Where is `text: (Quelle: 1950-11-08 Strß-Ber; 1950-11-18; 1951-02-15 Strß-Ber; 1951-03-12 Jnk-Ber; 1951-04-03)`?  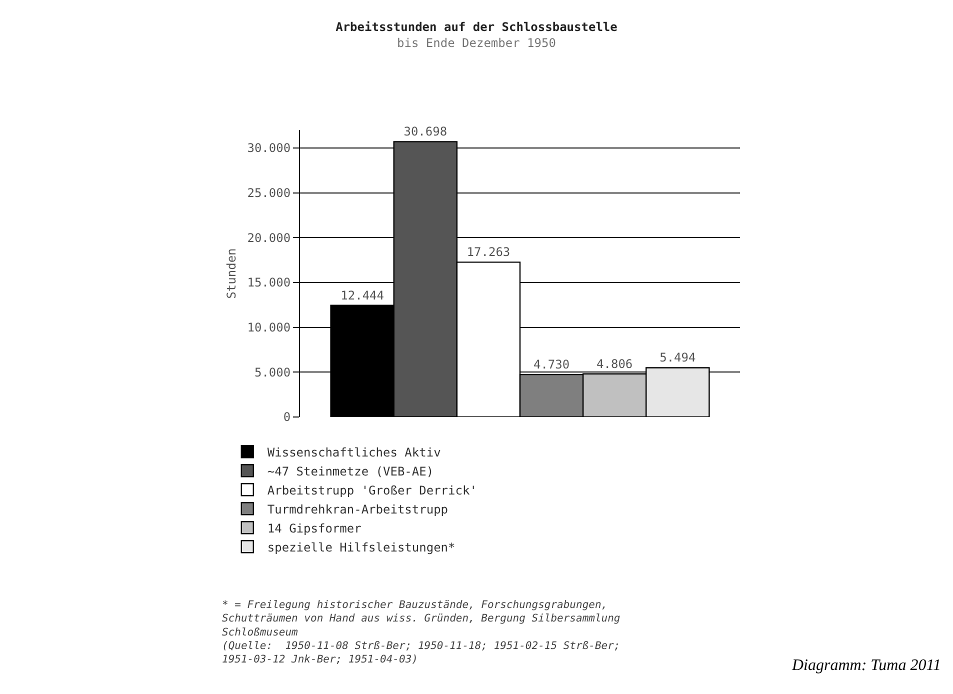 text: (Quelle: 1950-11-08 Strß-Ber; 1950-11-18; 1951-02-15 Strß-Ber; 1951-03-12 Jnk-Ber; 1951-04-03) is located at coordinates (421, 653).